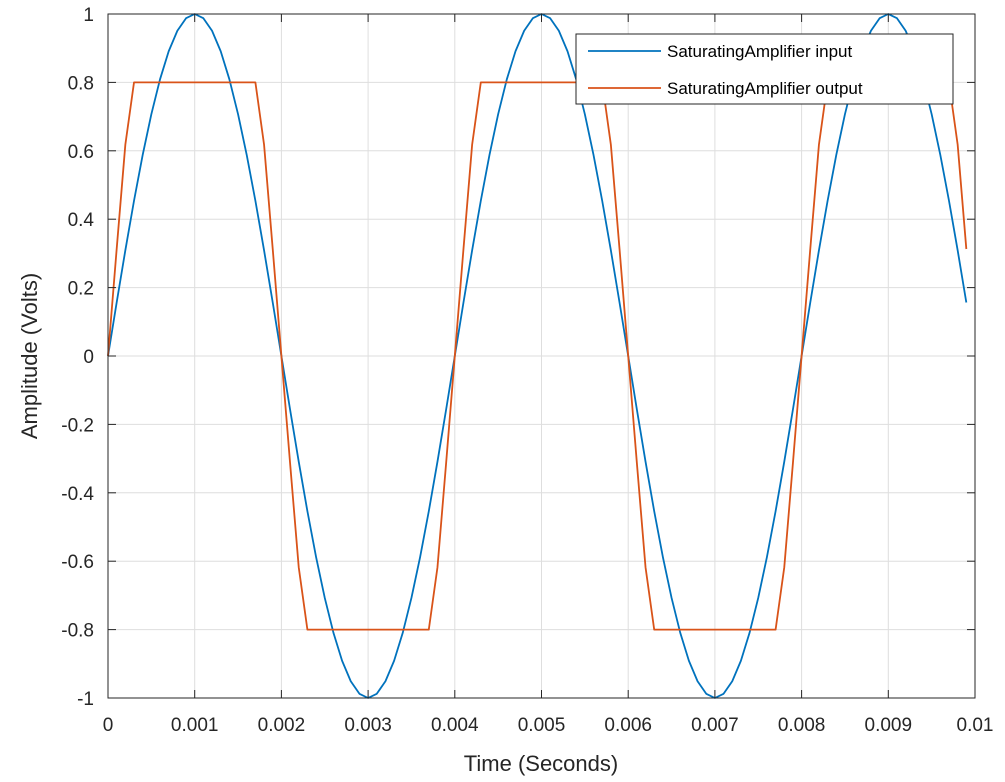  I want to click on y-tick-label: 0.6, so click(81, 152).